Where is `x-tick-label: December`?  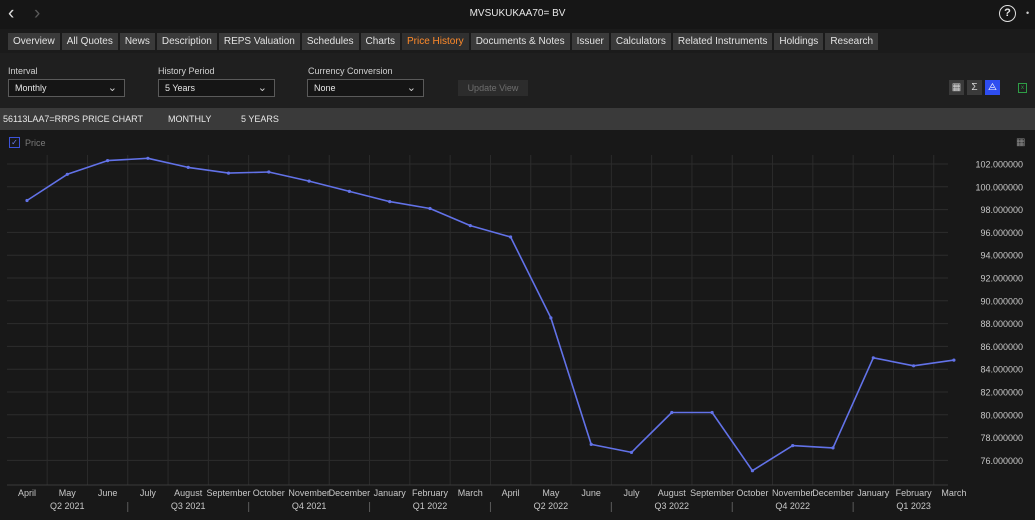 x-tick-label: December is located at coordinates (833, 493).